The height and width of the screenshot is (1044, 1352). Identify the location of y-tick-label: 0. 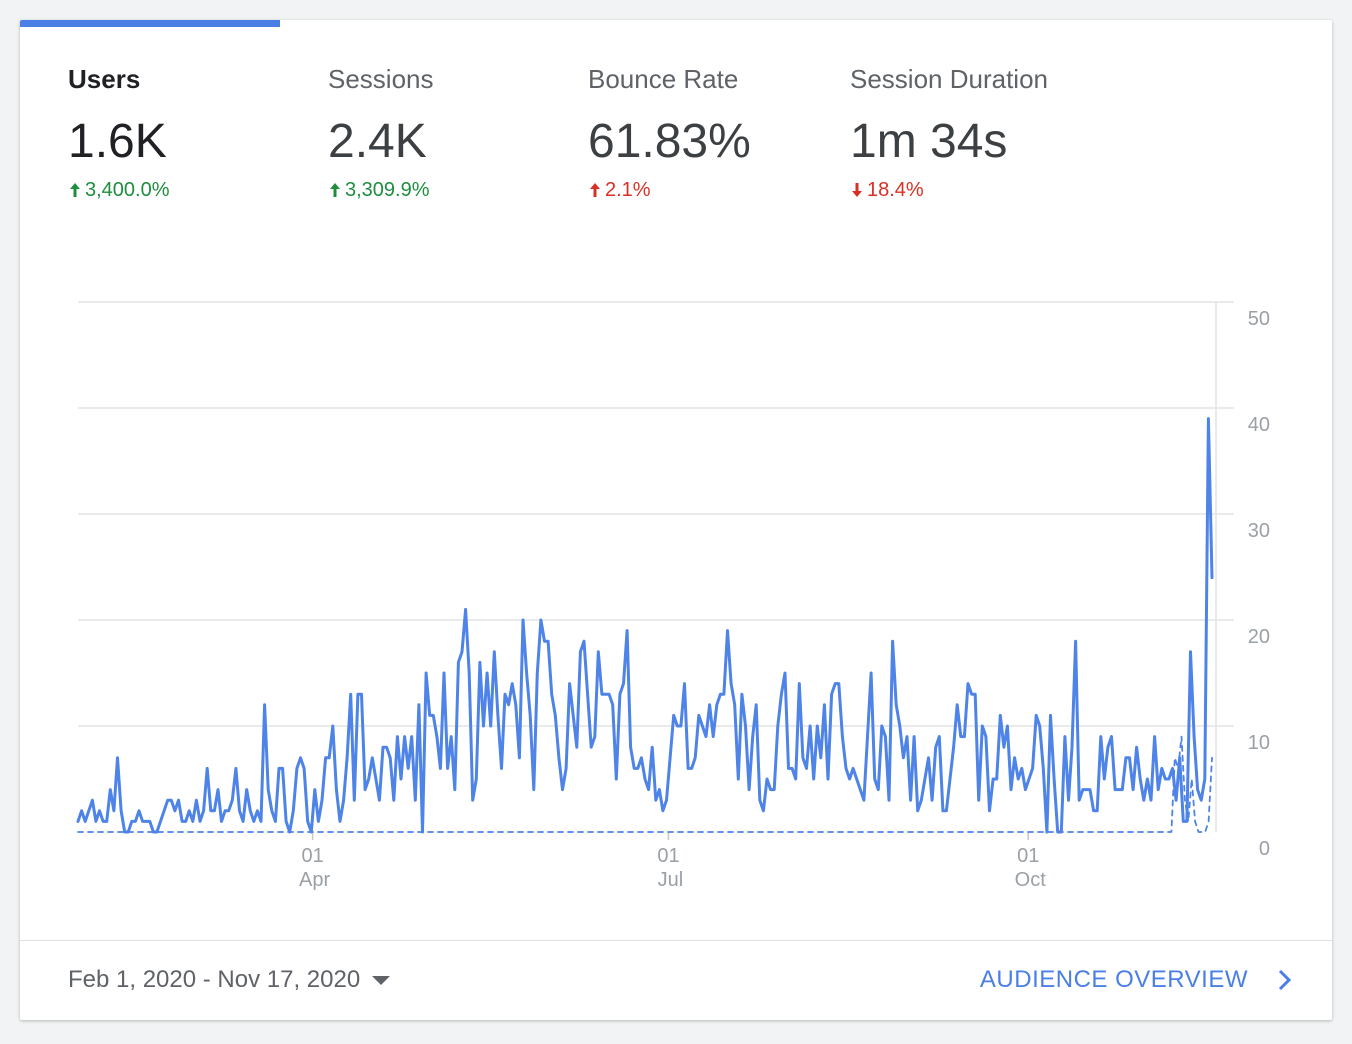
(1264, 849).